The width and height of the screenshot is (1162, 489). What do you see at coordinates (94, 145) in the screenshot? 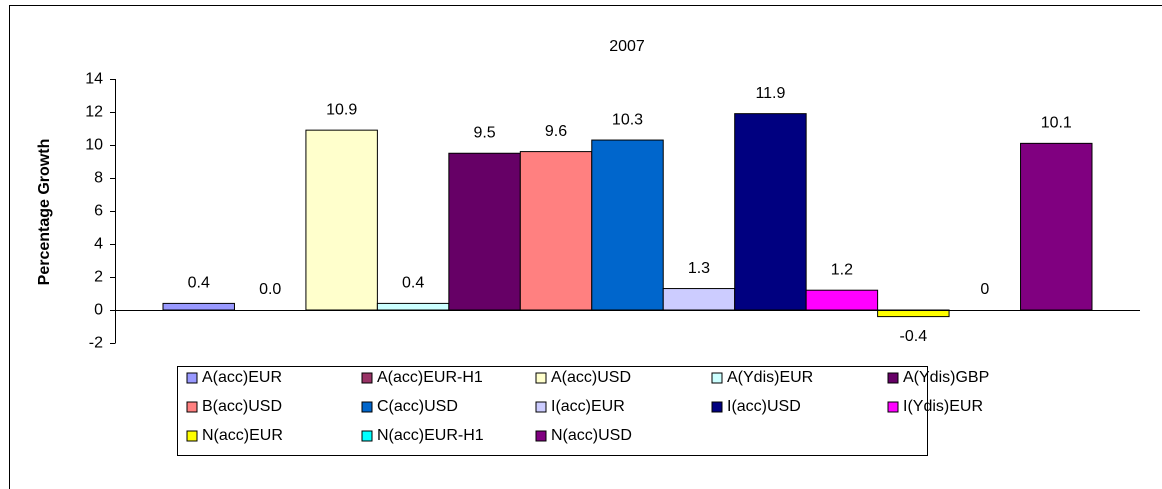
I see `y-tick-label: 10` at bounding box center [94, 145].